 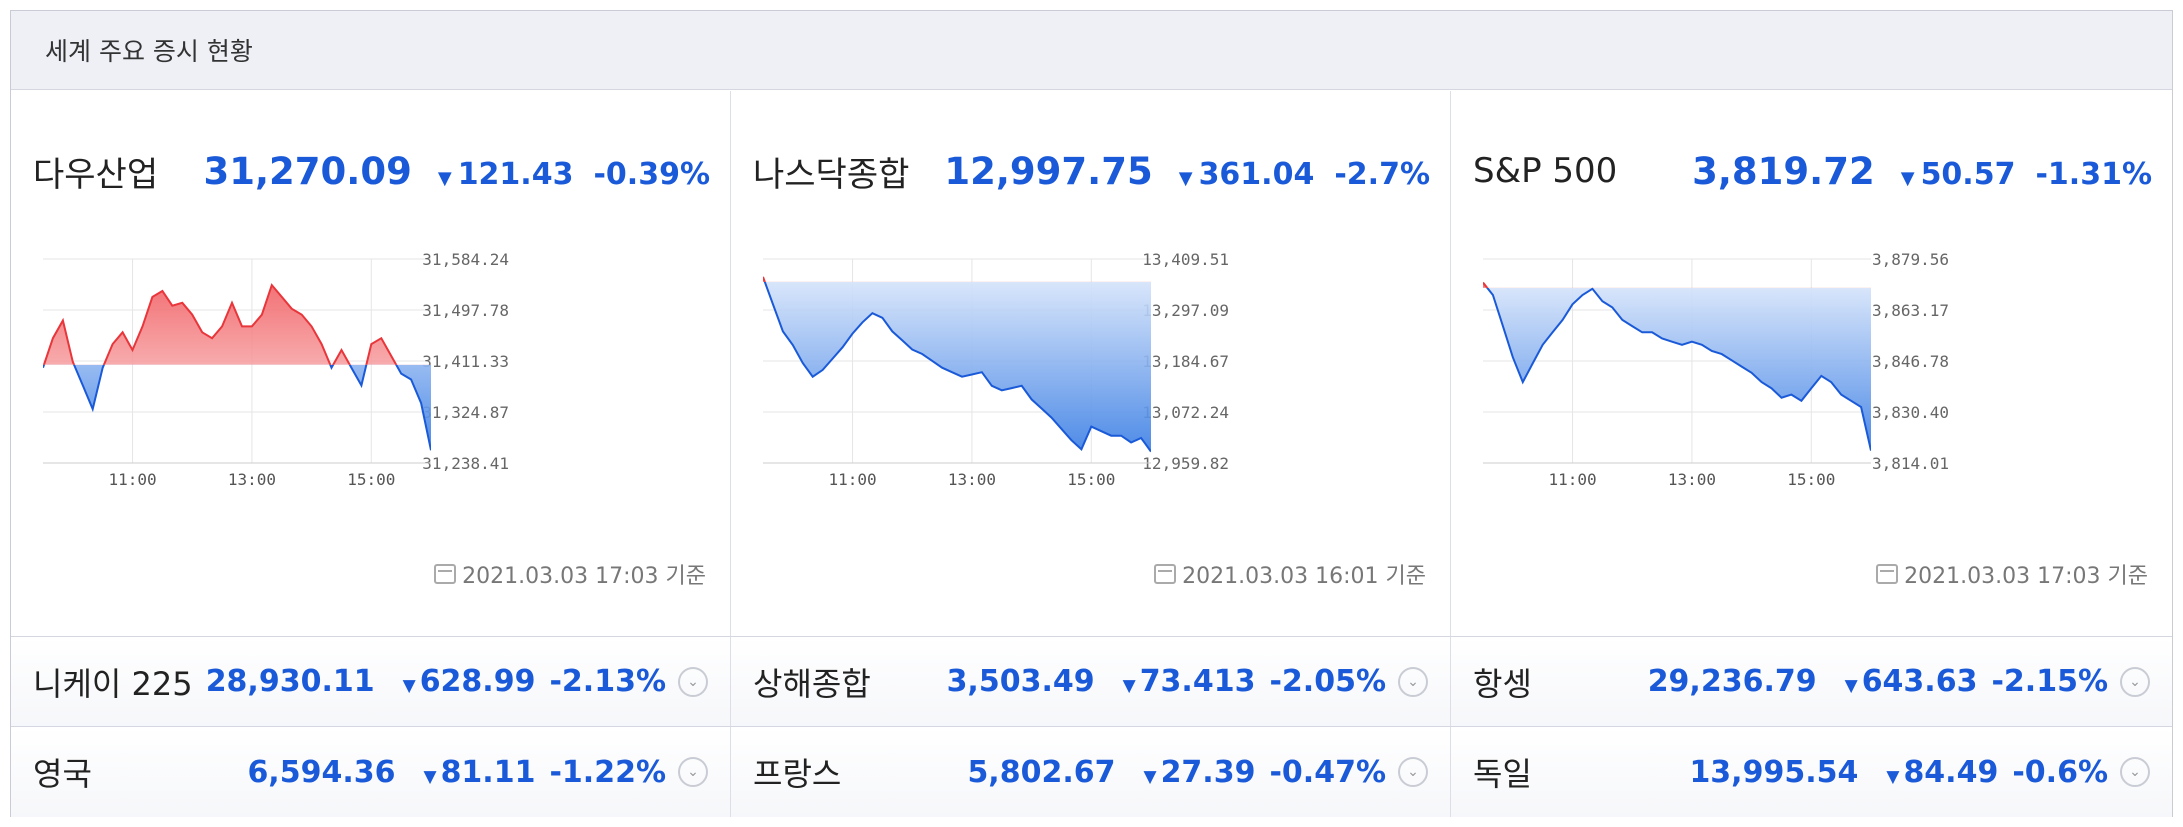 What do you see at coordinates (2060, 772) in the screenshot?
I see `index-rate: -0.6%` at bounding box center [2060, 772].